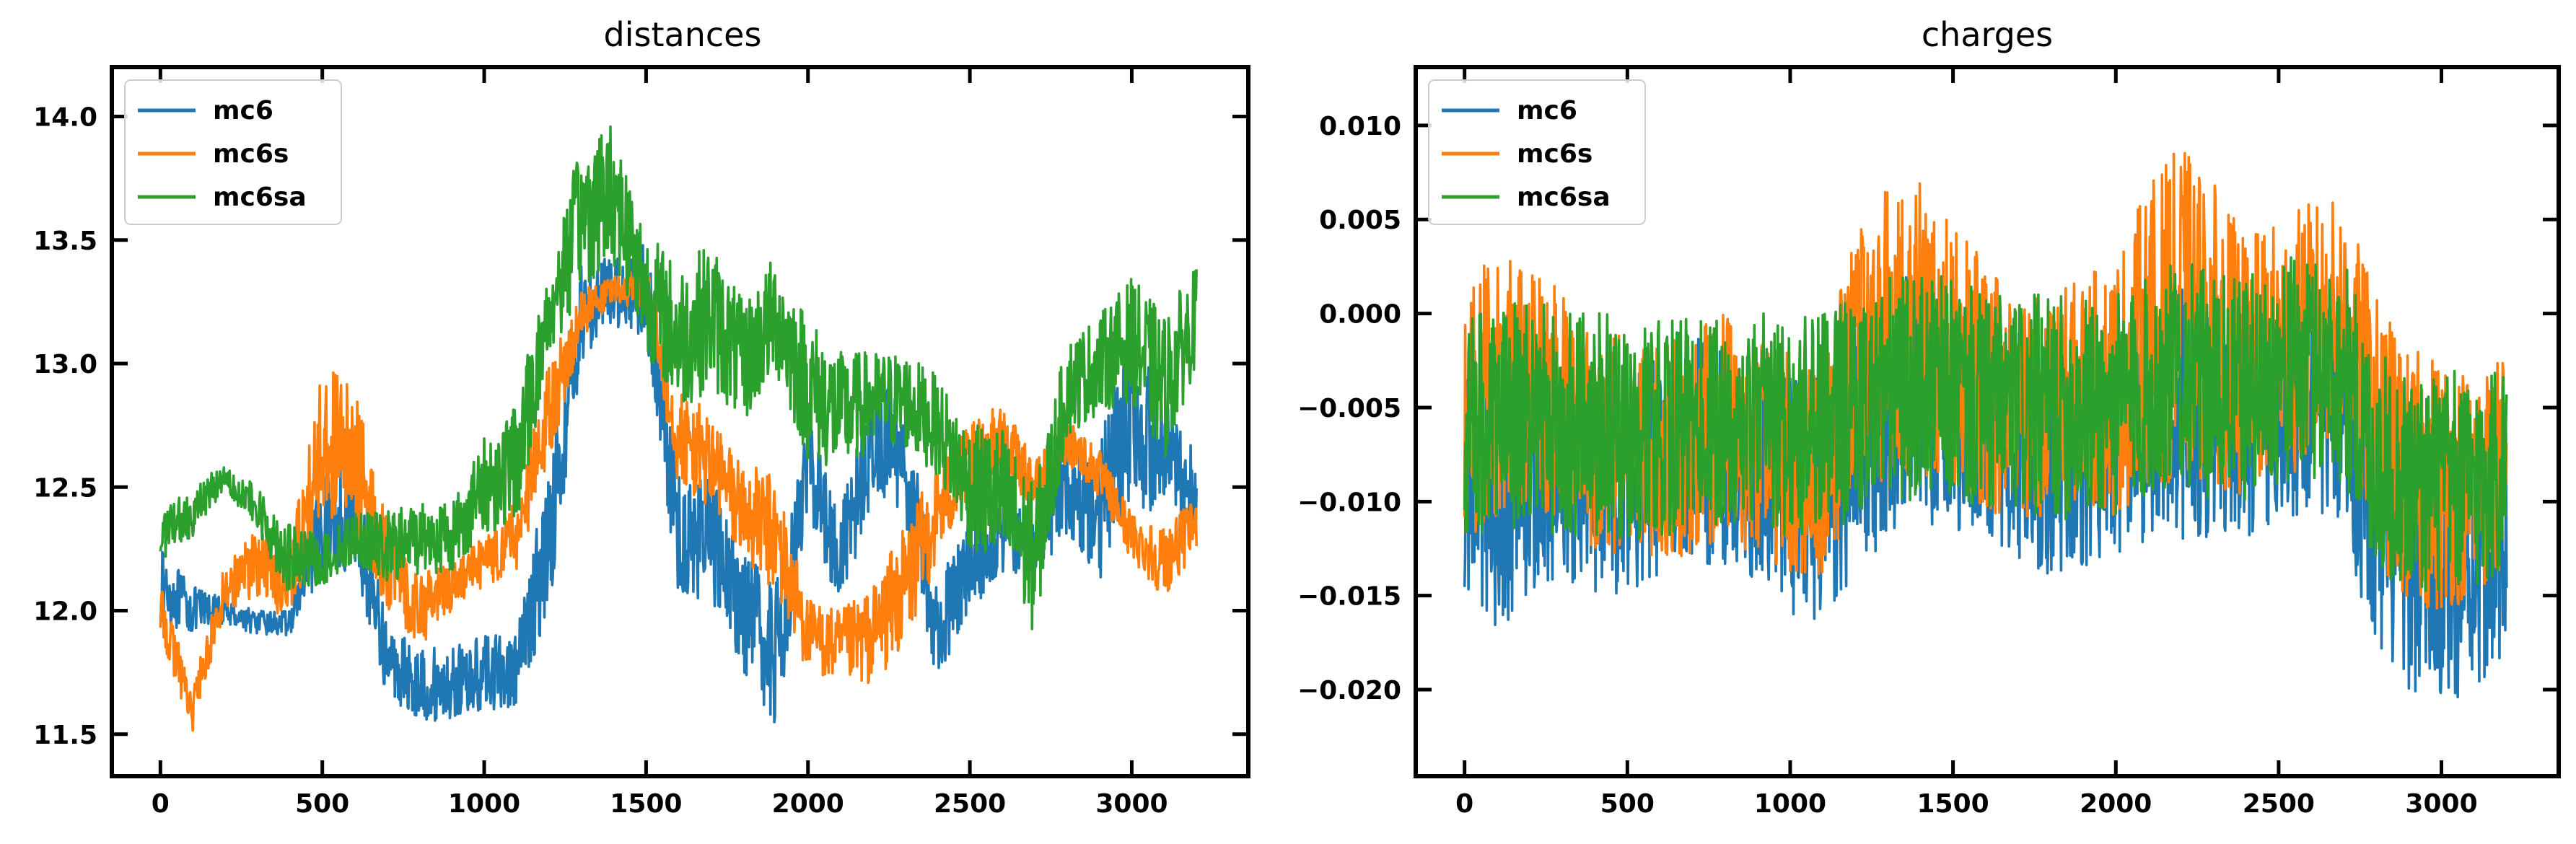 This screenshot has height=844, width=2576. What do you see at coordinates (65, 118) in the screenshot?
I see `distances-y-tick-label-5: 14.0` at bounding box center [65, 118].